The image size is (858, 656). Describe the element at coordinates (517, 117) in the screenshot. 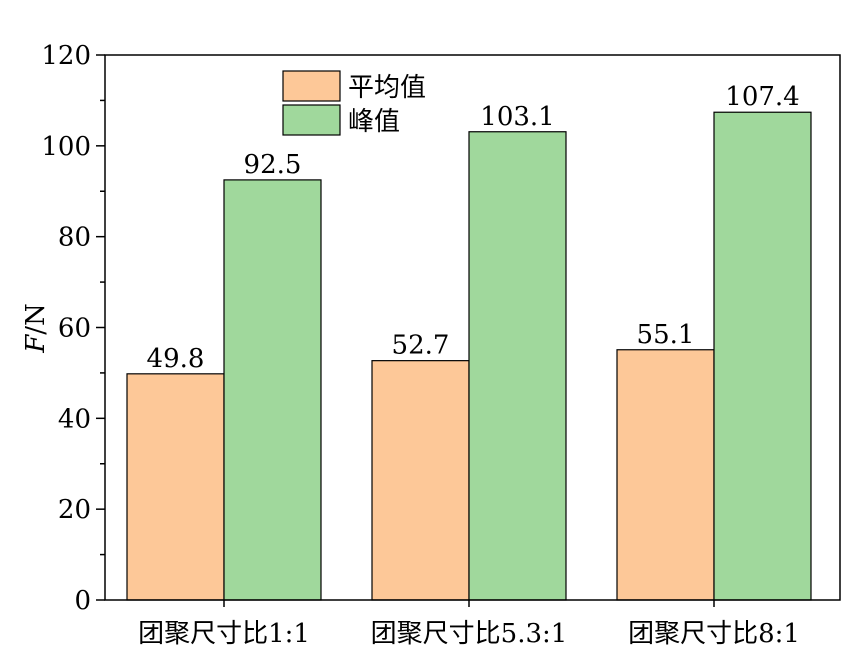

I see `bar-value-label: 103.1` at that location.